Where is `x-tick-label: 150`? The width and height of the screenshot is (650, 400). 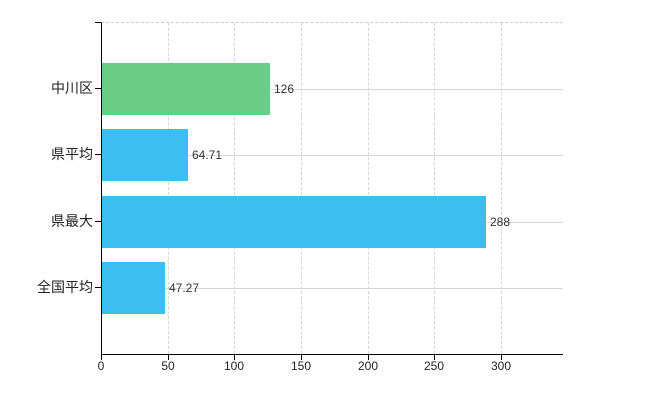 x-tick-label: 150 is located at coordinates (301, 366).